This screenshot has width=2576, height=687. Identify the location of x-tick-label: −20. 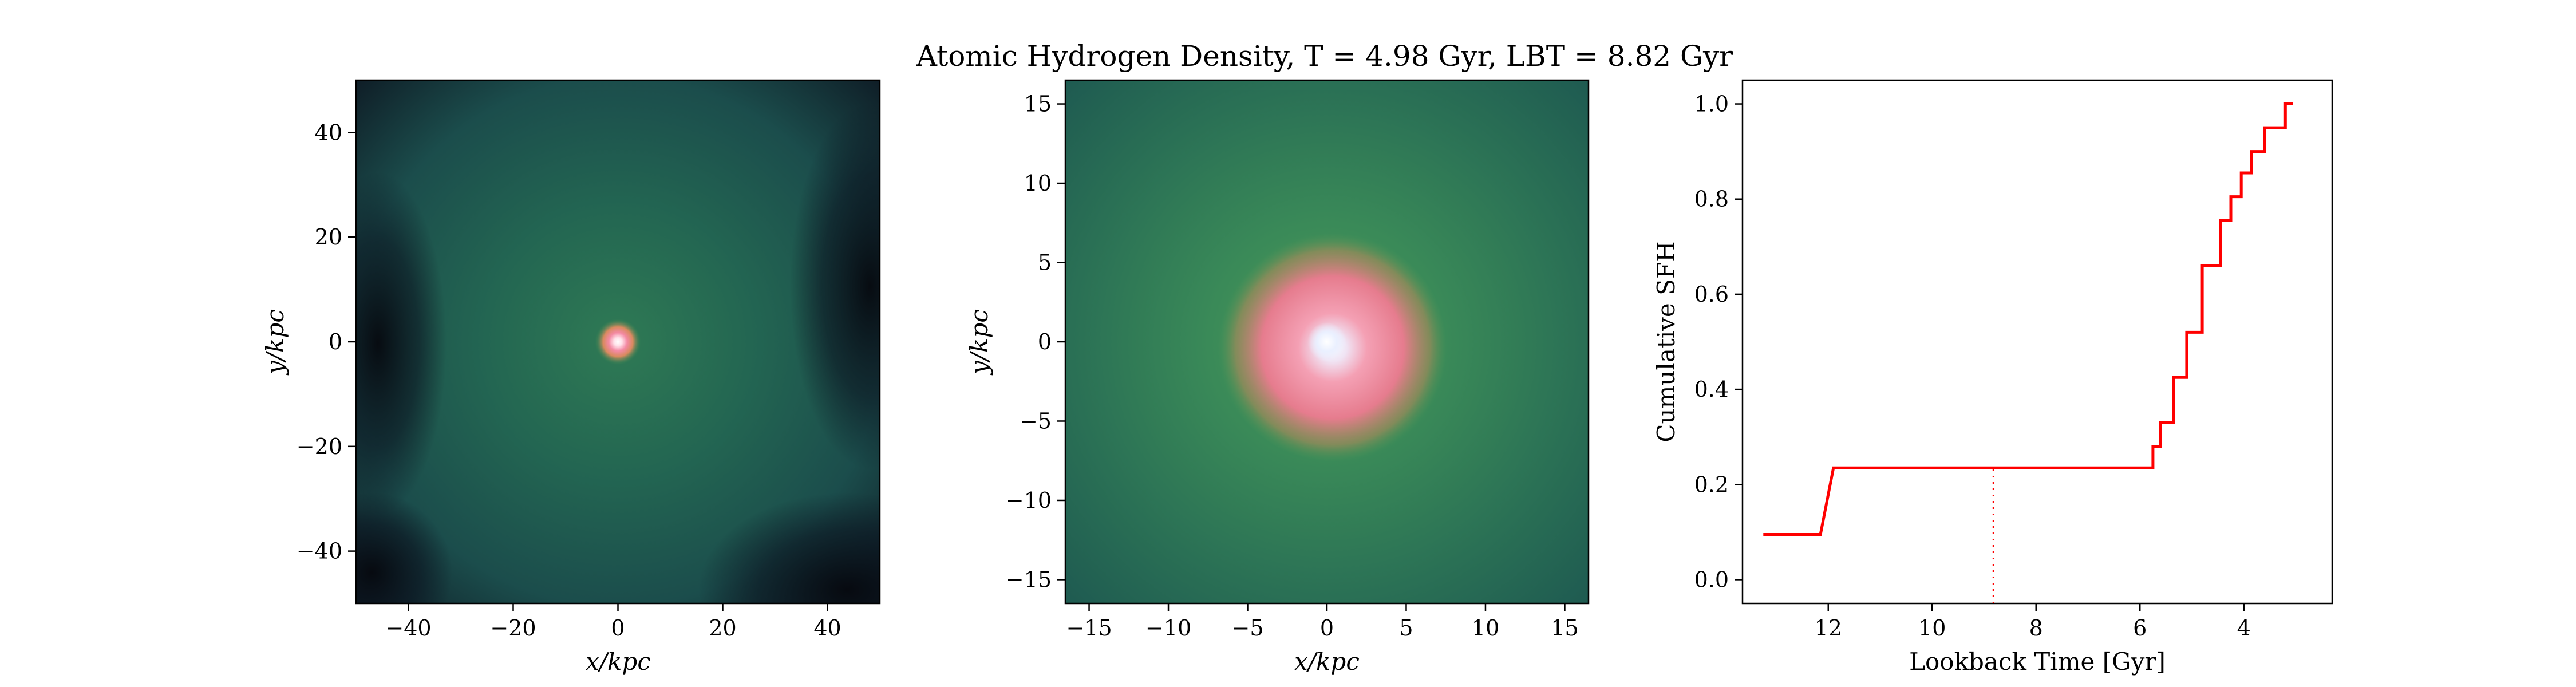
(513, 628).